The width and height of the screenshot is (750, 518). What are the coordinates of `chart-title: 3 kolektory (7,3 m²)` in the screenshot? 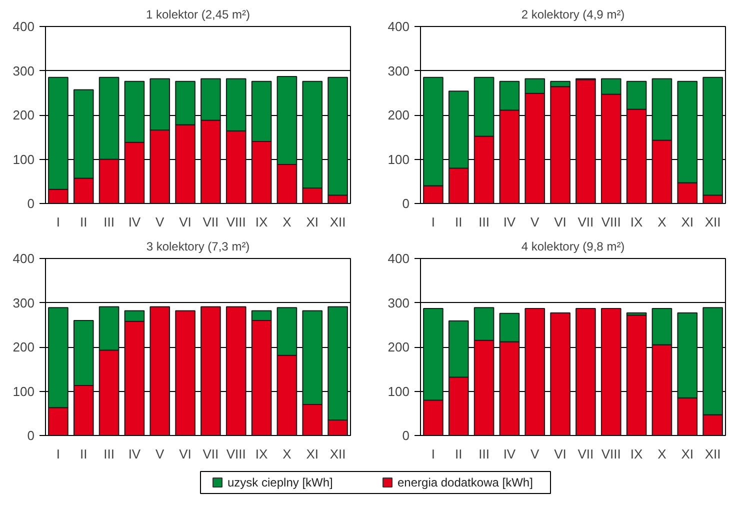 It's located at (198, 247).